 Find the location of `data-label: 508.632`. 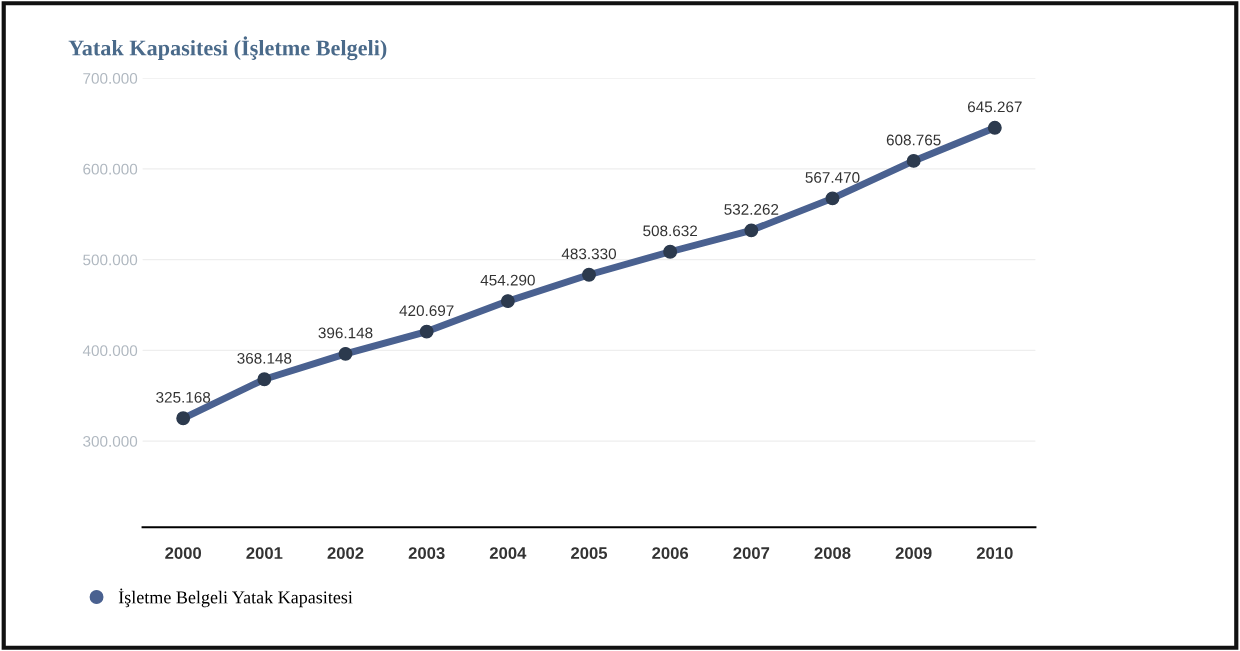

data-label: 508.632 is located at coordinates (670, 231).